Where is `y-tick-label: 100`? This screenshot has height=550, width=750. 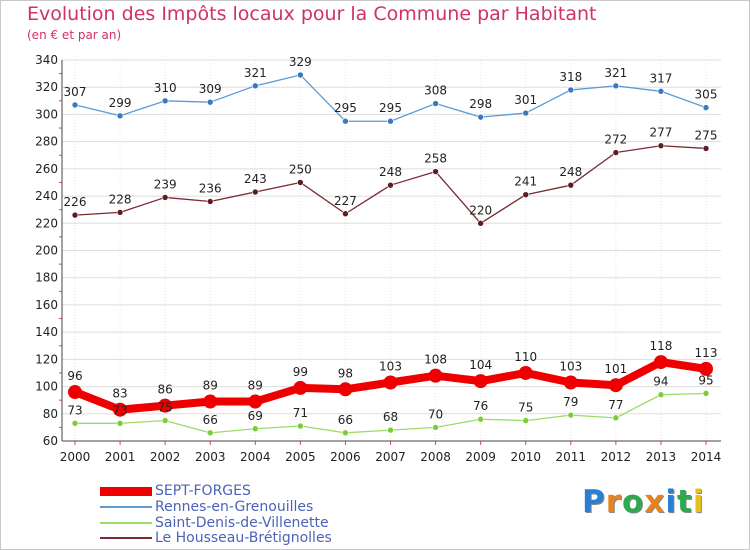
y-tick-label: 100 is located at coordinates (46, 387).